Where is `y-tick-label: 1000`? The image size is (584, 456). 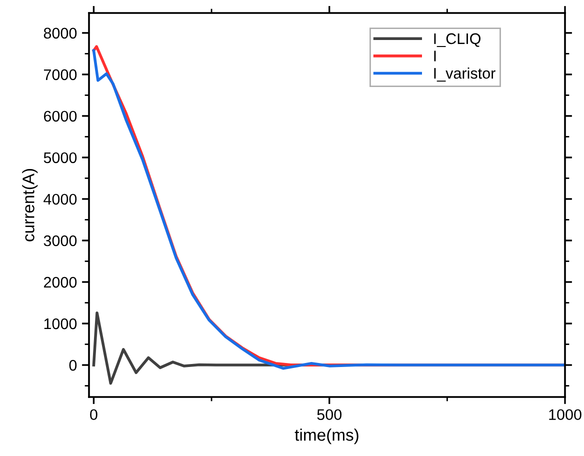
y-tick-label: 1000 is located at coordinates (60, 324).